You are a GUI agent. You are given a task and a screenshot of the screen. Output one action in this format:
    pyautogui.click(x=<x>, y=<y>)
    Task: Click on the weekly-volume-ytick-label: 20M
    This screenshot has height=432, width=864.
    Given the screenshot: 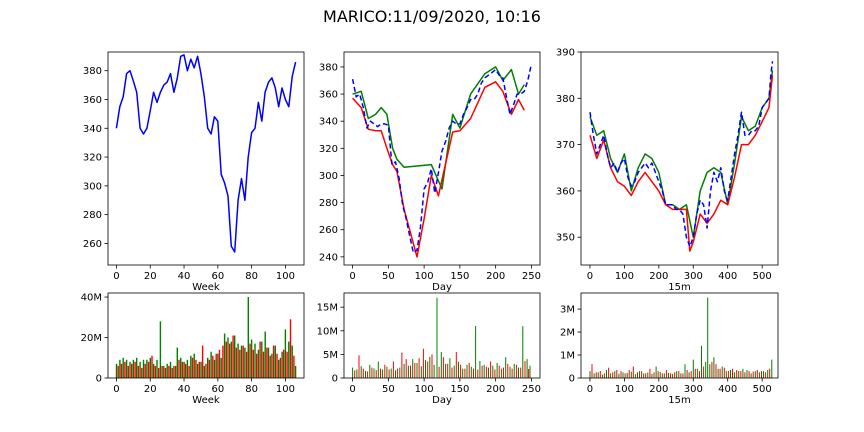 What is the action you would take?
    pyautogui.click(x=91, y=338)
    